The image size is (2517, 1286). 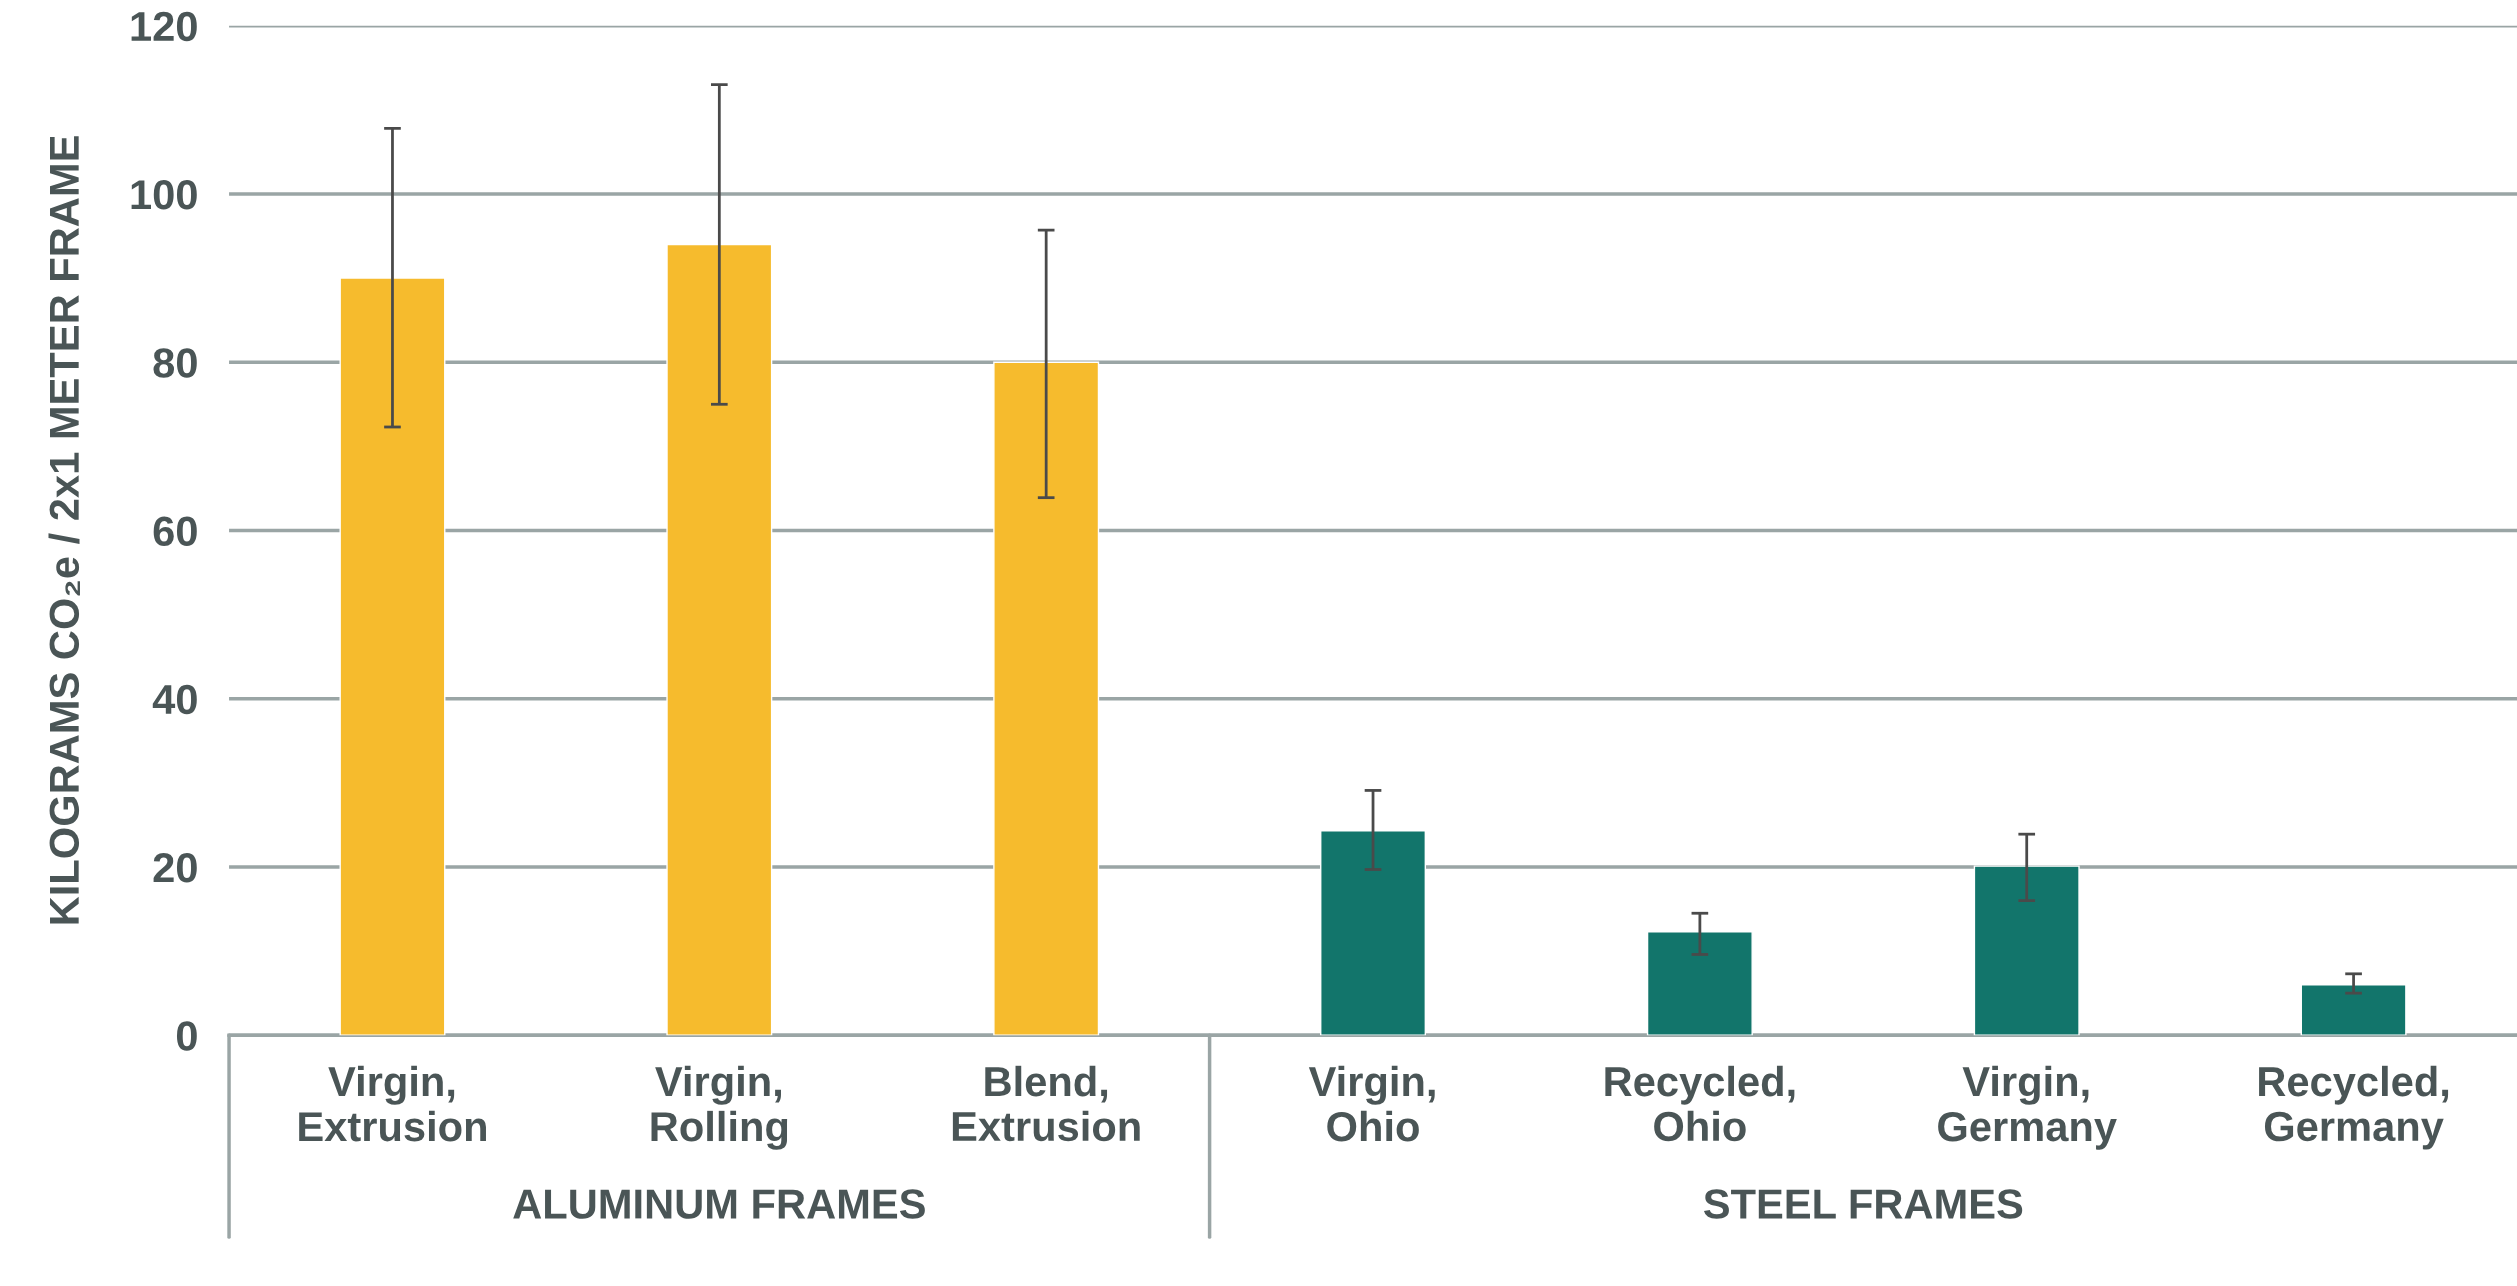 I want to click on y-tick-label: 40, so click(x=174, y=699).